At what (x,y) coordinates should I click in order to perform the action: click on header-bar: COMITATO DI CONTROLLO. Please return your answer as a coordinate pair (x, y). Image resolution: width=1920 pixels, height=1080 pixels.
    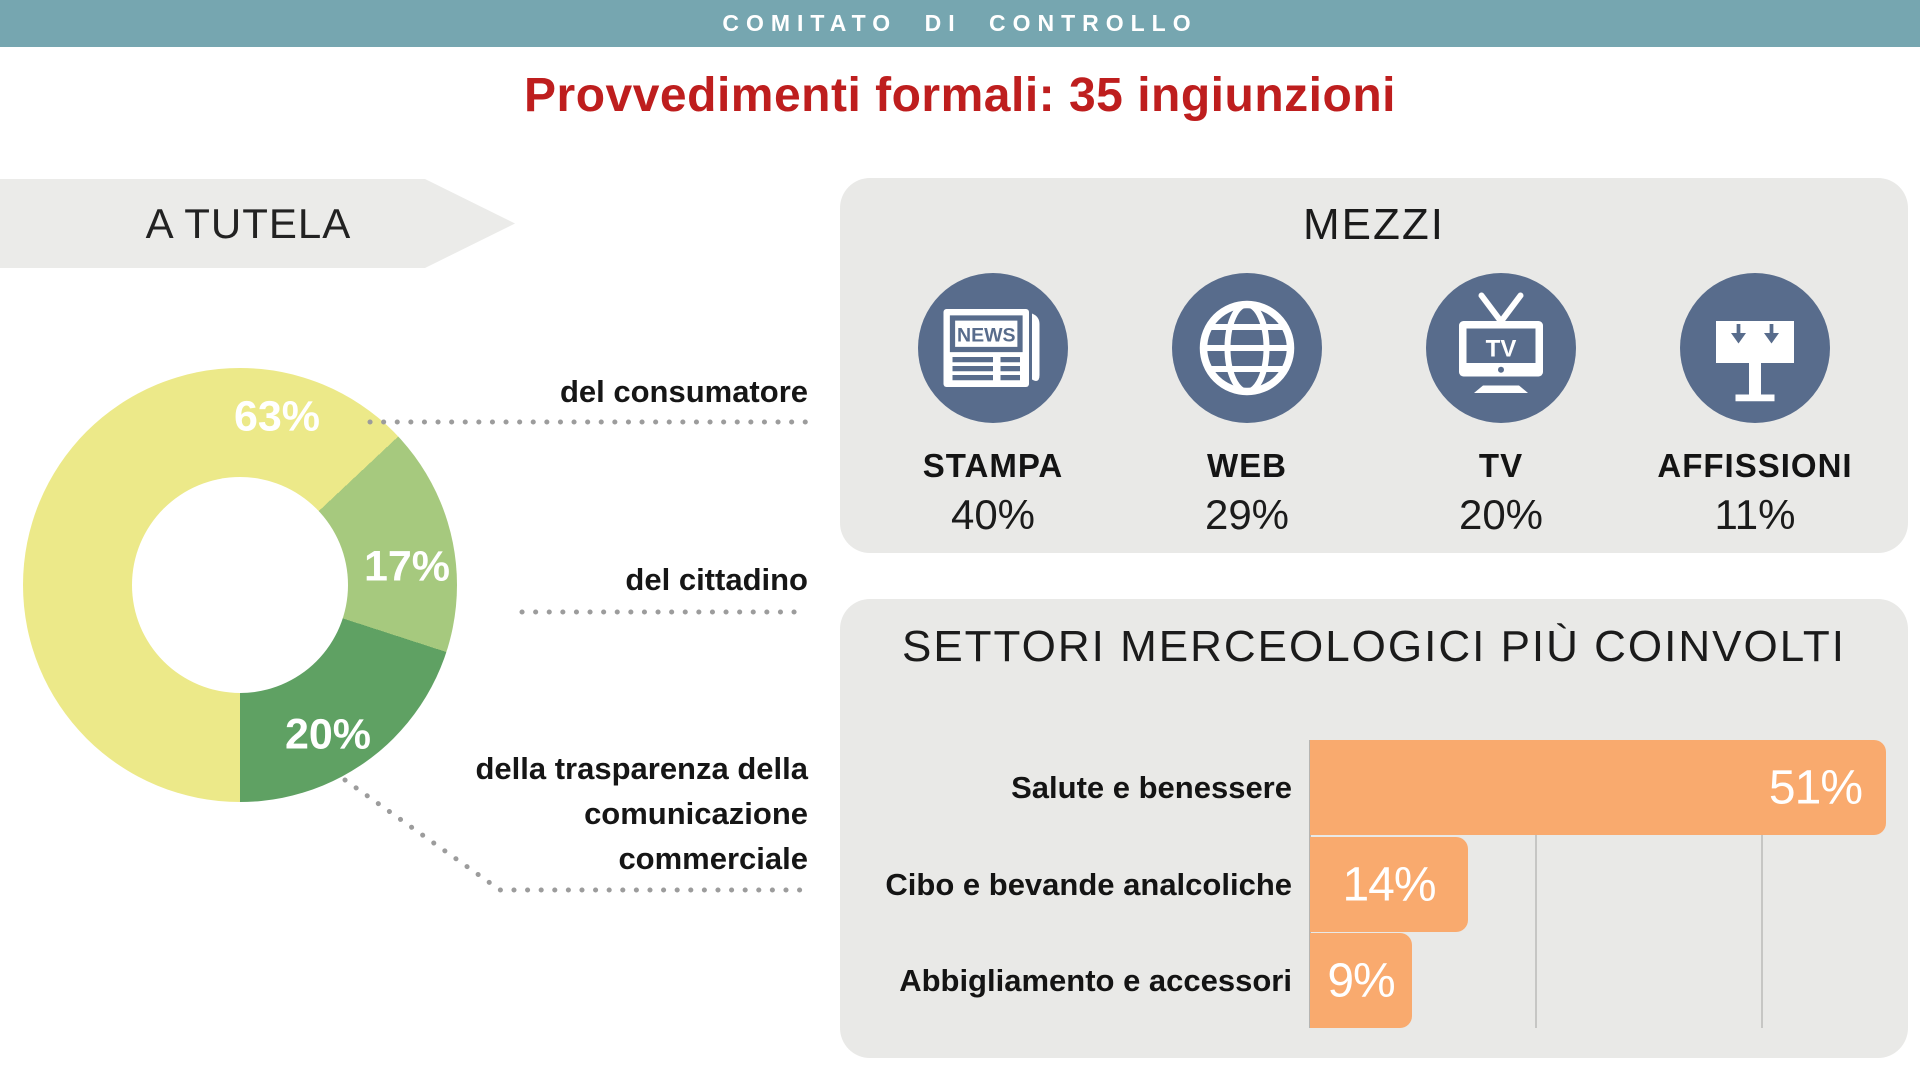
    Looking at the image, I should click on (960, 23).